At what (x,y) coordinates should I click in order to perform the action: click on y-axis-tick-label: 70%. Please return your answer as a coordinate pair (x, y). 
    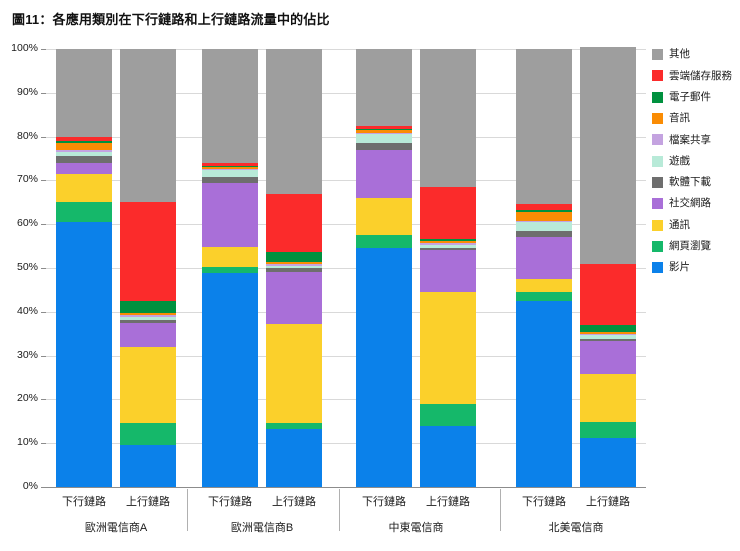
    Looking at the image, I should click on (27, 179).